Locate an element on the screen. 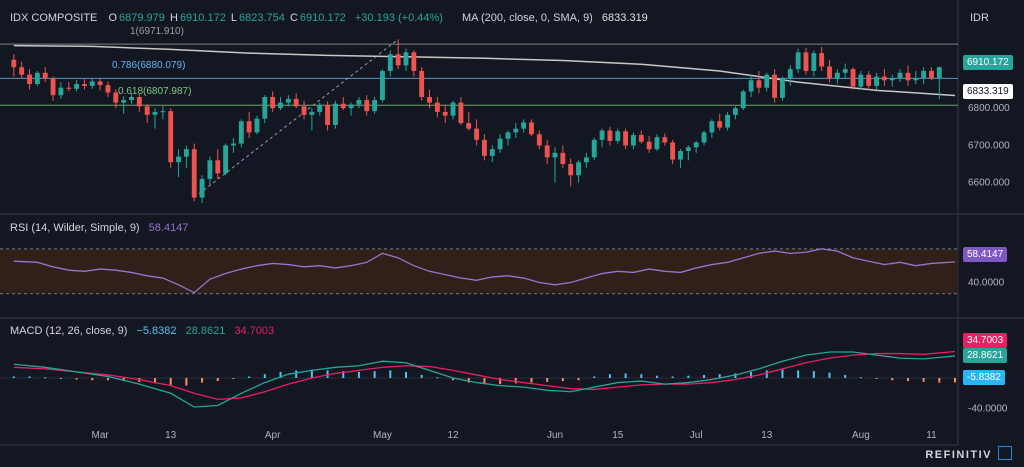  time-tick-label: Jul is located at coordinates (696, 435).